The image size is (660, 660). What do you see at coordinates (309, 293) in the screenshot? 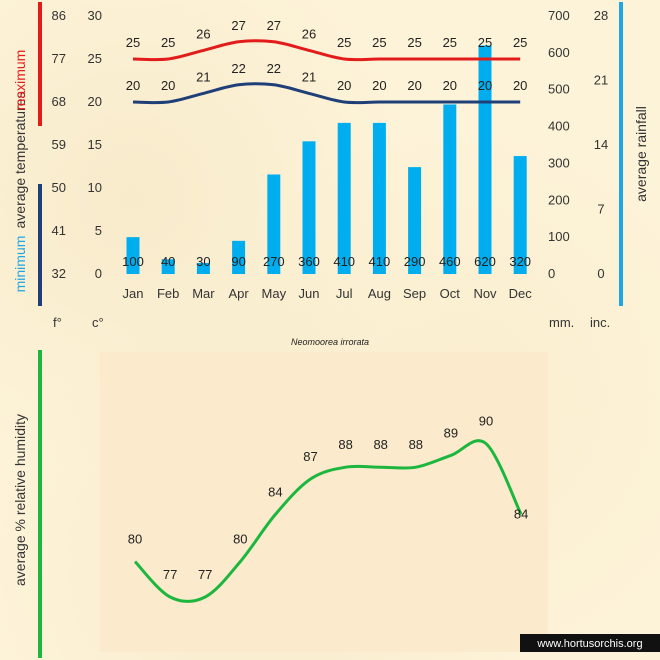
I see `month-tick-label: Jun` at bounding box center [309, 293].